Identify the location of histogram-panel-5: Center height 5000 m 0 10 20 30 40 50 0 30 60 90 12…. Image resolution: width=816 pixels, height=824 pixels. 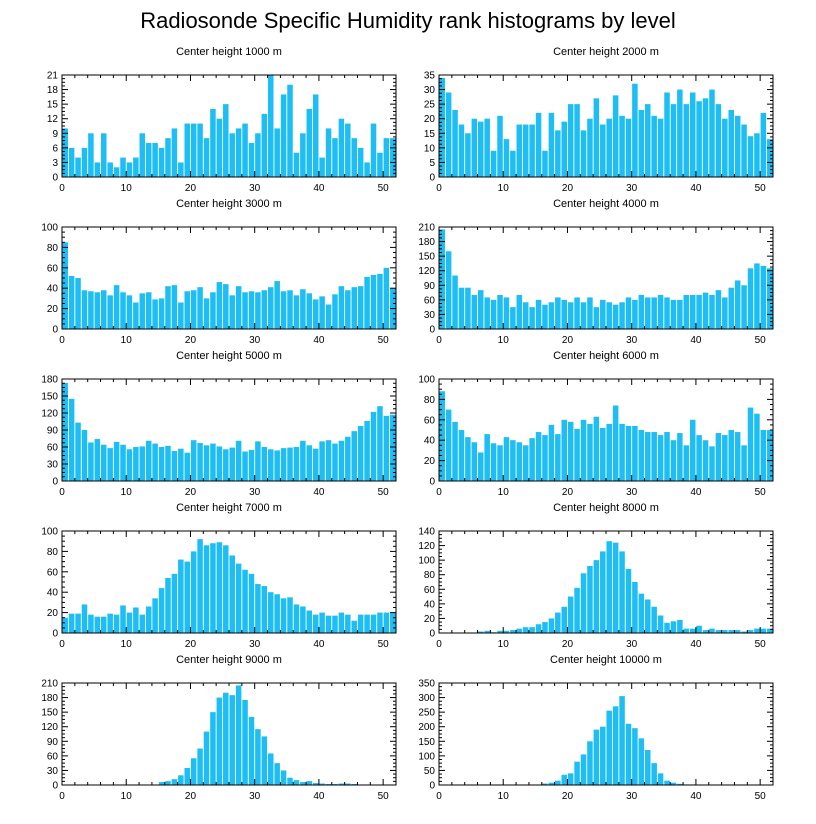
(219, 424).